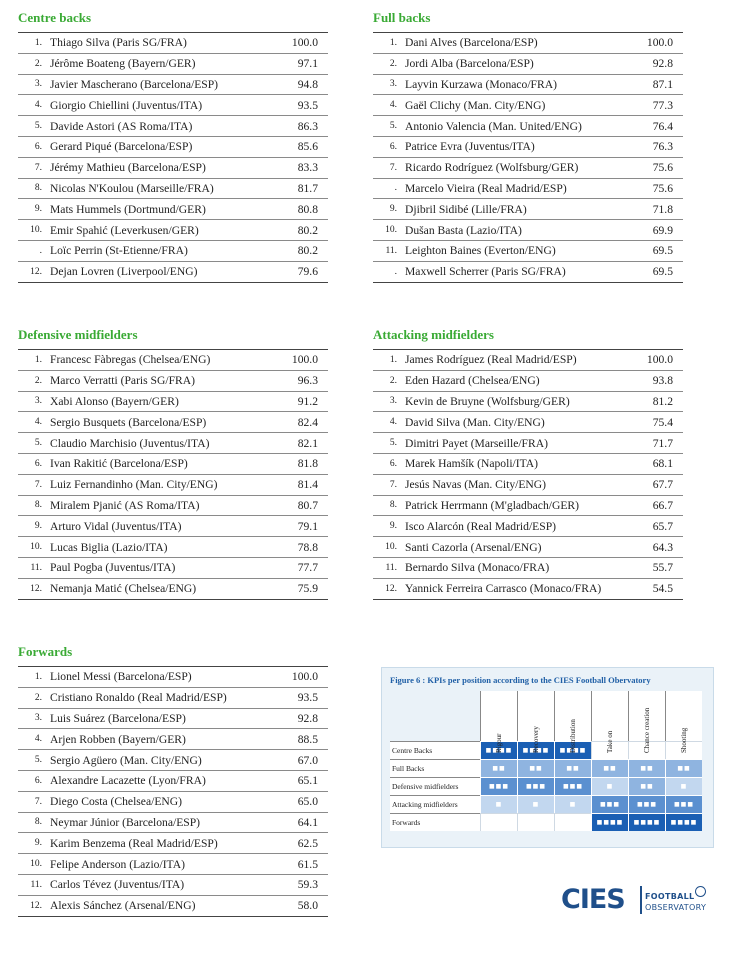 The width and height of the screenshot is (738, 957). I want to click on table-row: 3. Javier Mascherano (Barcelona/ESP) 94.8, so click(173, 85).